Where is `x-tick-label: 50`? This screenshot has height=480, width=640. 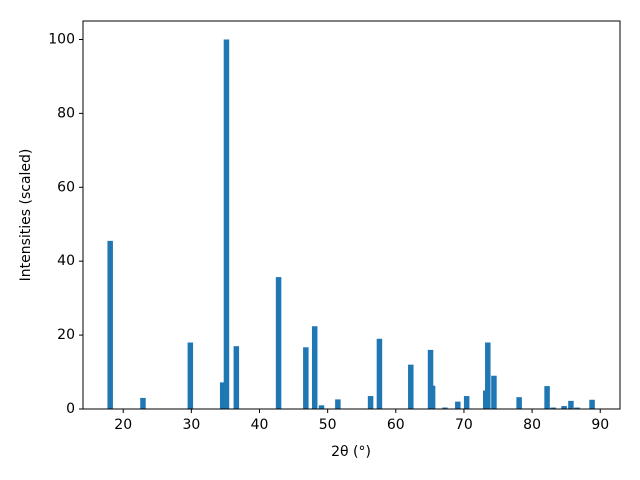 x-tick-label: 50 is located at coordinates (328, 425).